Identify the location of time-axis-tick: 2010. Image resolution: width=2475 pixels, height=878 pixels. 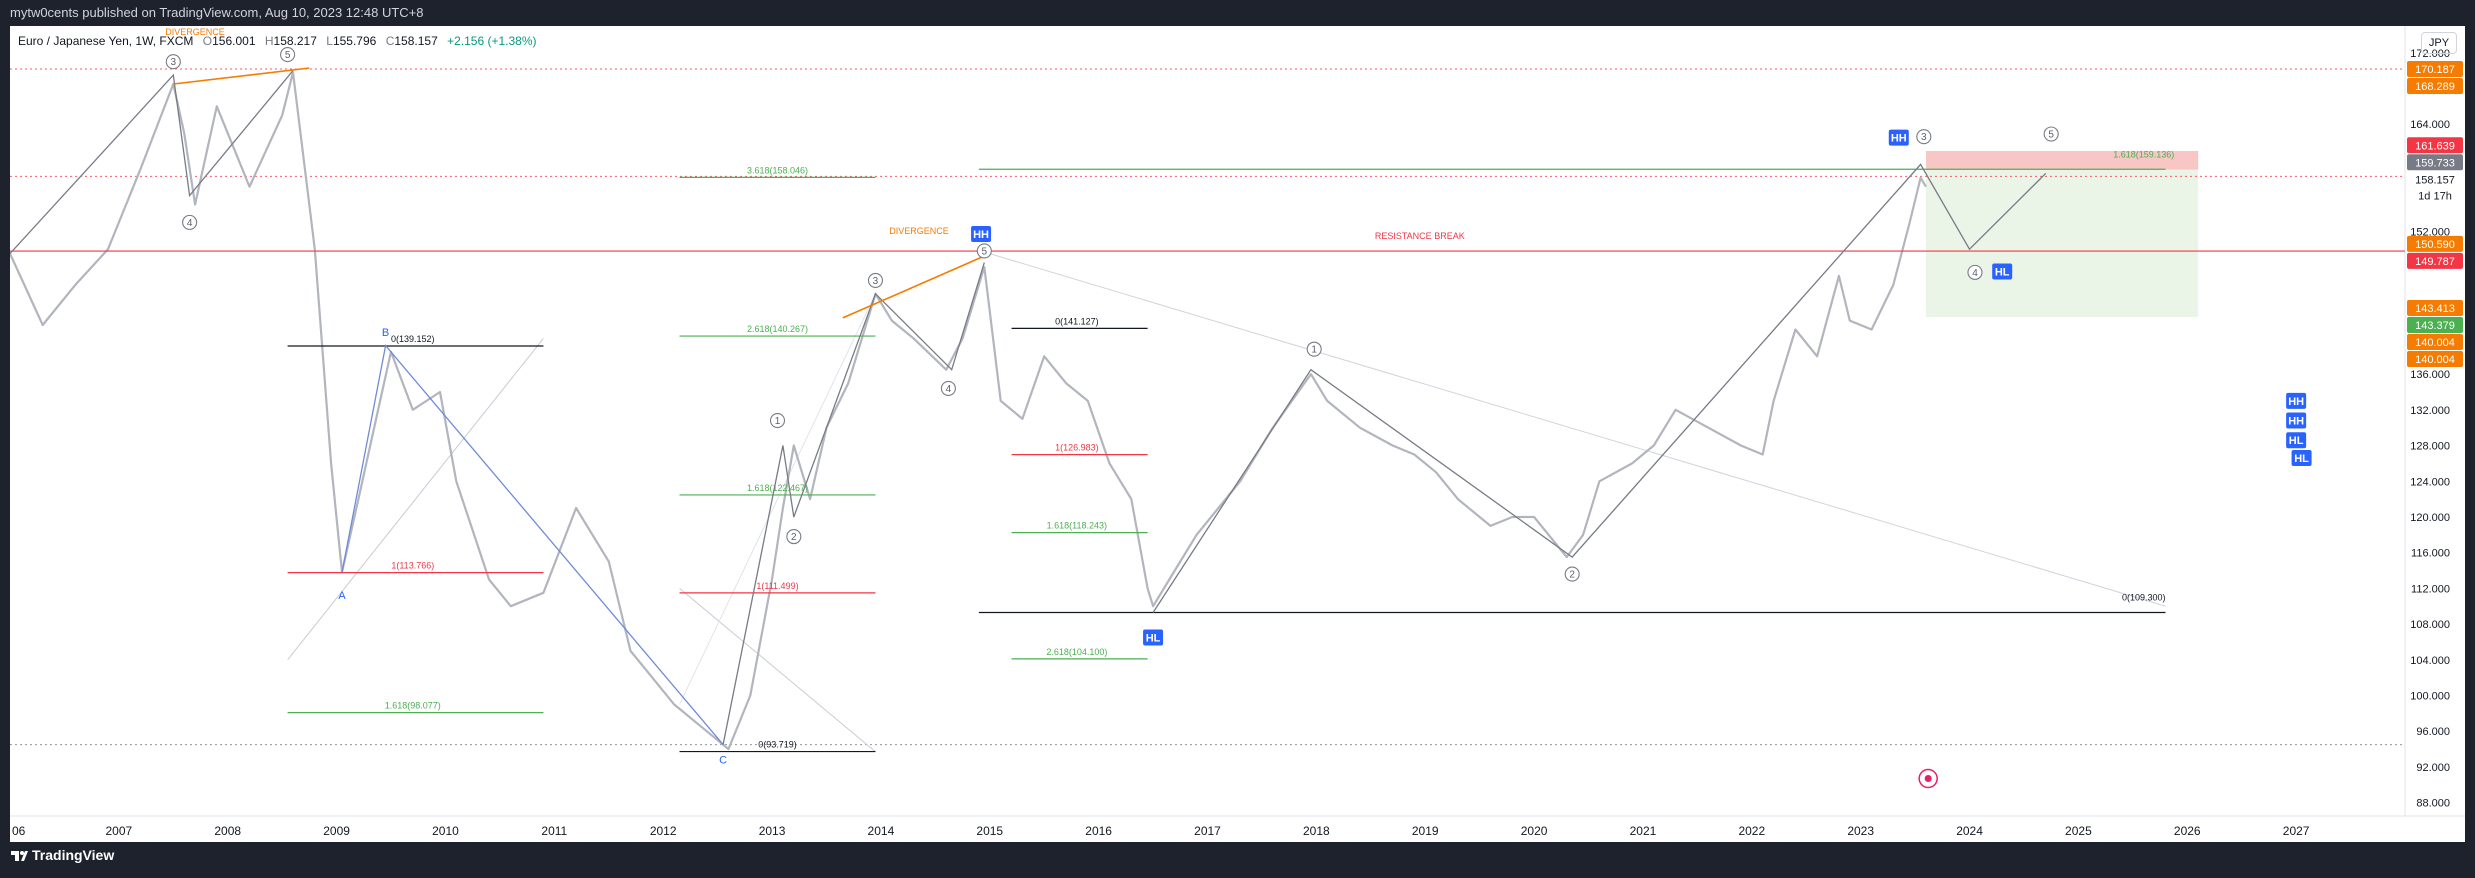
(445, 831).